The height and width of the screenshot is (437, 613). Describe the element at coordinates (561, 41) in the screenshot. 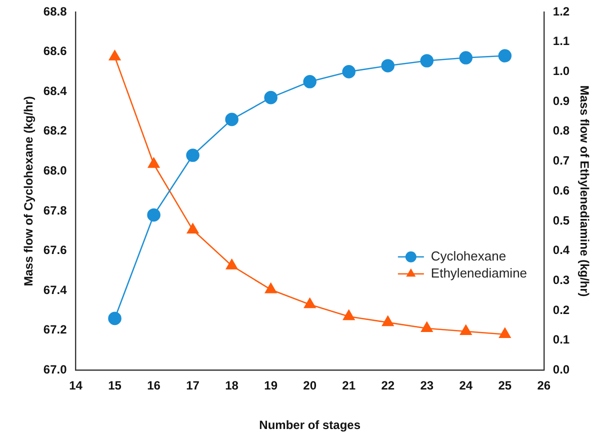

I see `y2-tick-label: 1.1` at that location.